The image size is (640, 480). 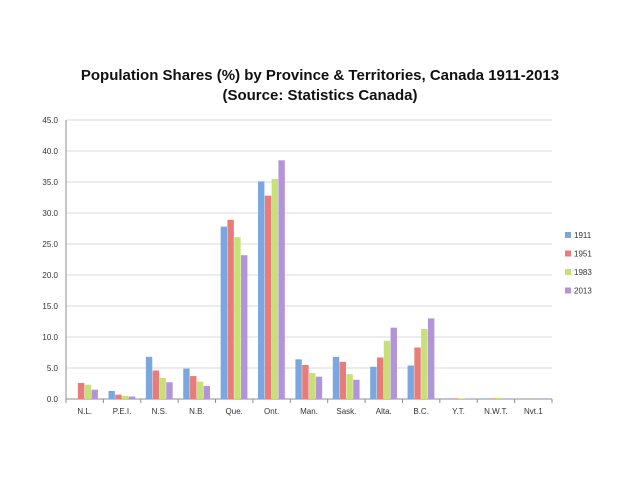 I want to click on x-tick-label: Ont., so click(x=271, y=411).